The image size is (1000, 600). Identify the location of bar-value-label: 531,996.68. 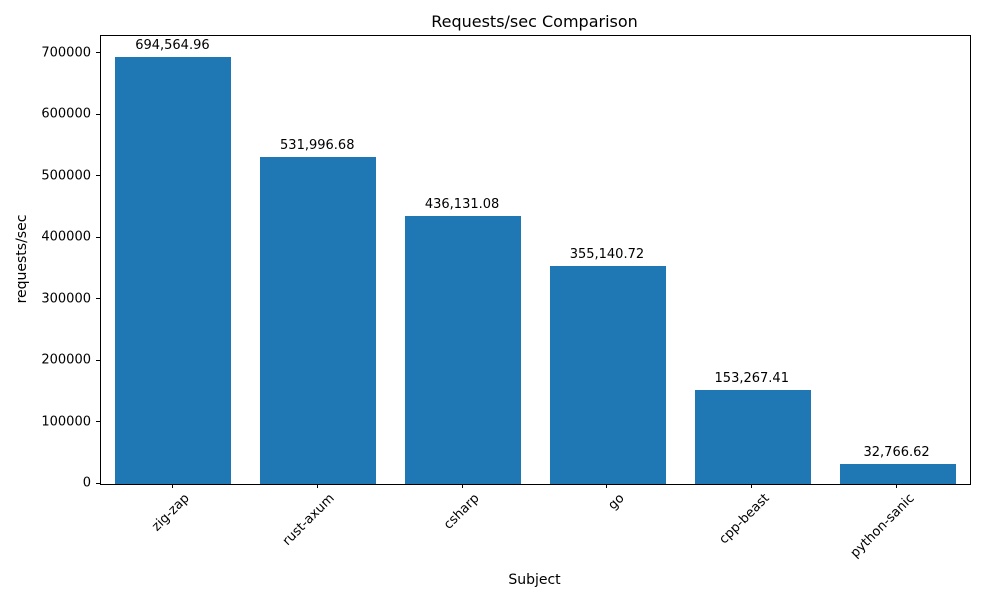
(317, 146).